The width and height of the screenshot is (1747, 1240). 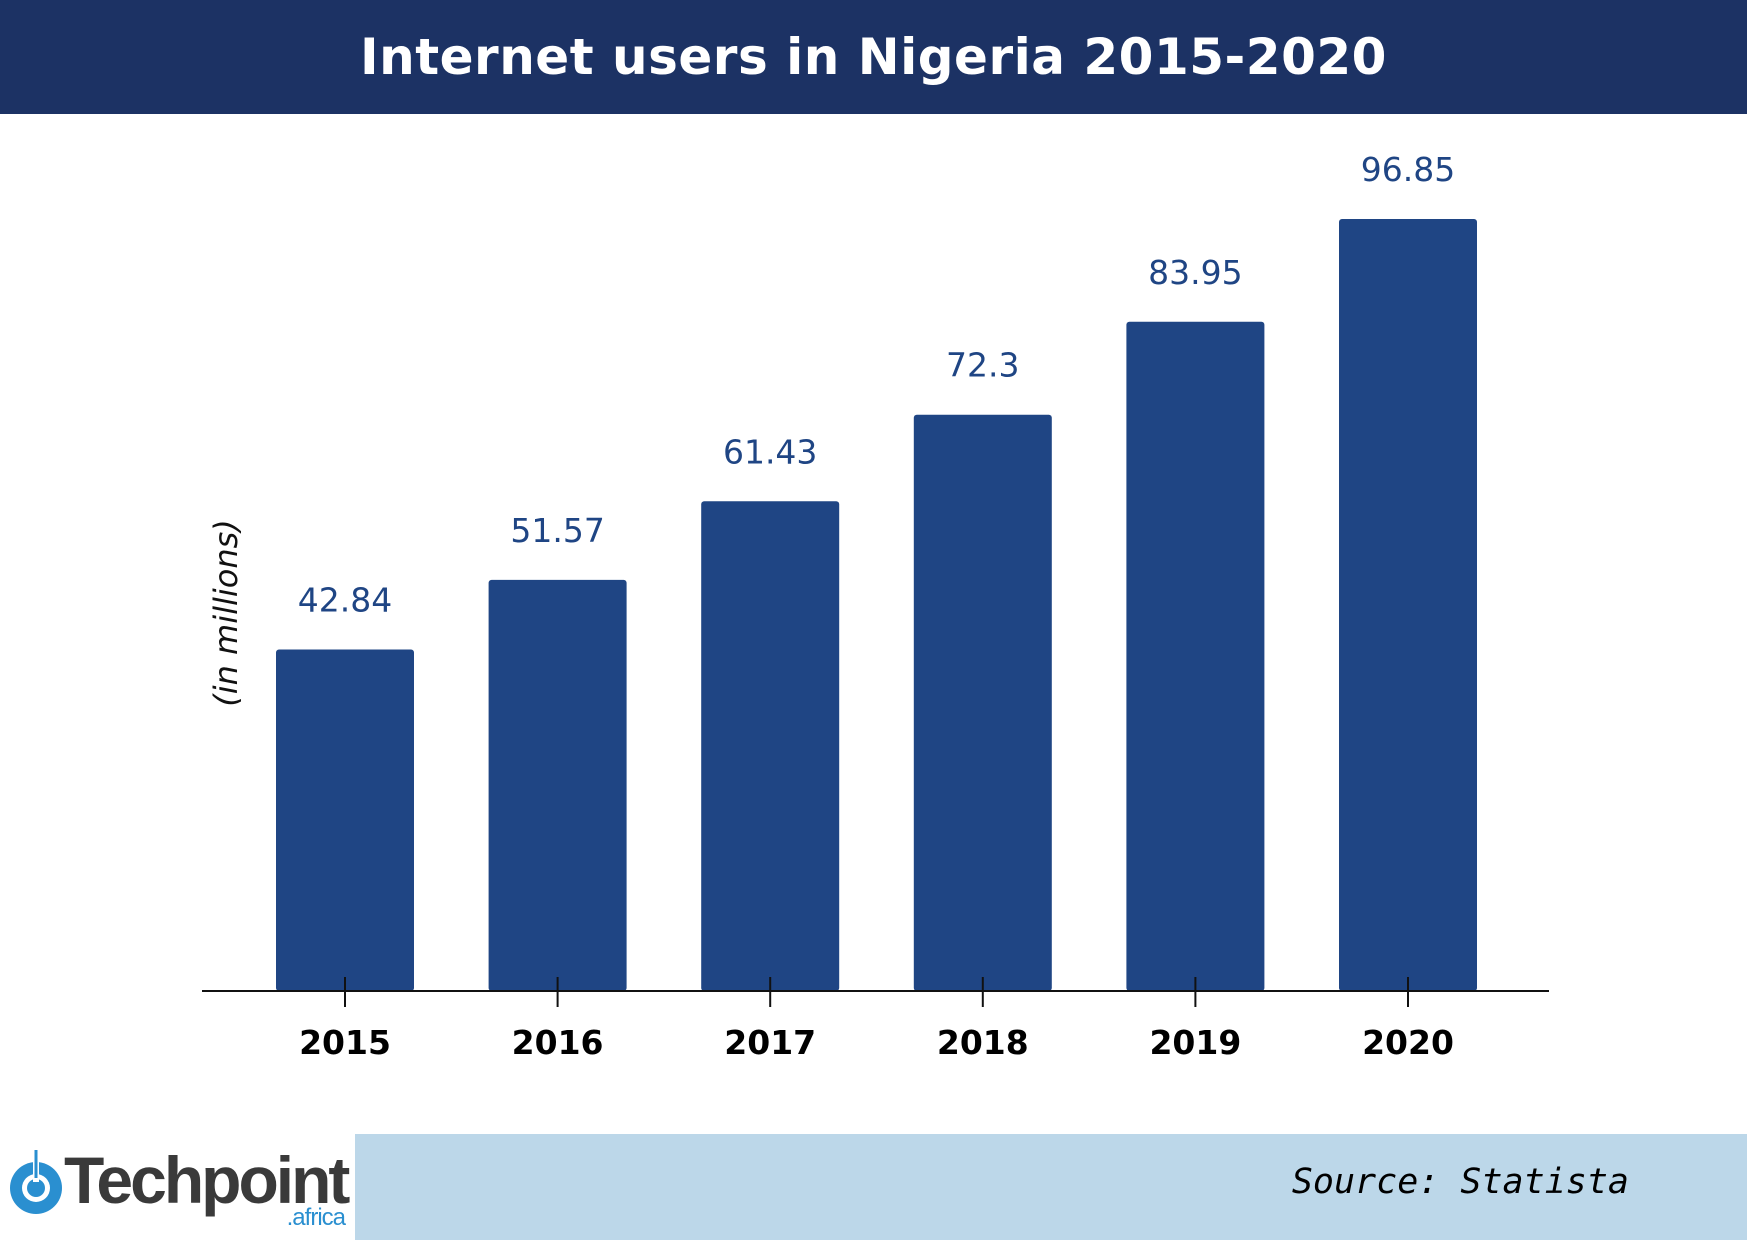 What do you see at coordinates (770, 746) in the screenshot?
I see `bar-2017` at bounding box center [770, 746].